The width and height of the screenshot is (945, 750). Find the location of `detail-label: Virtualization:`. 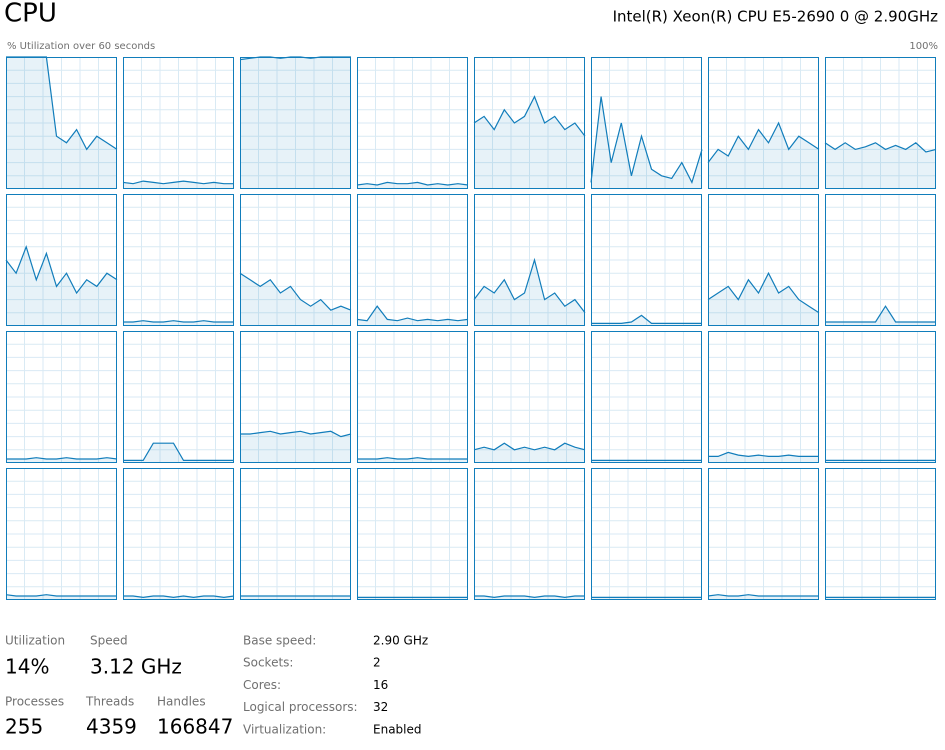

detail-label: Virtualization: is located at coordinates (284, 729).